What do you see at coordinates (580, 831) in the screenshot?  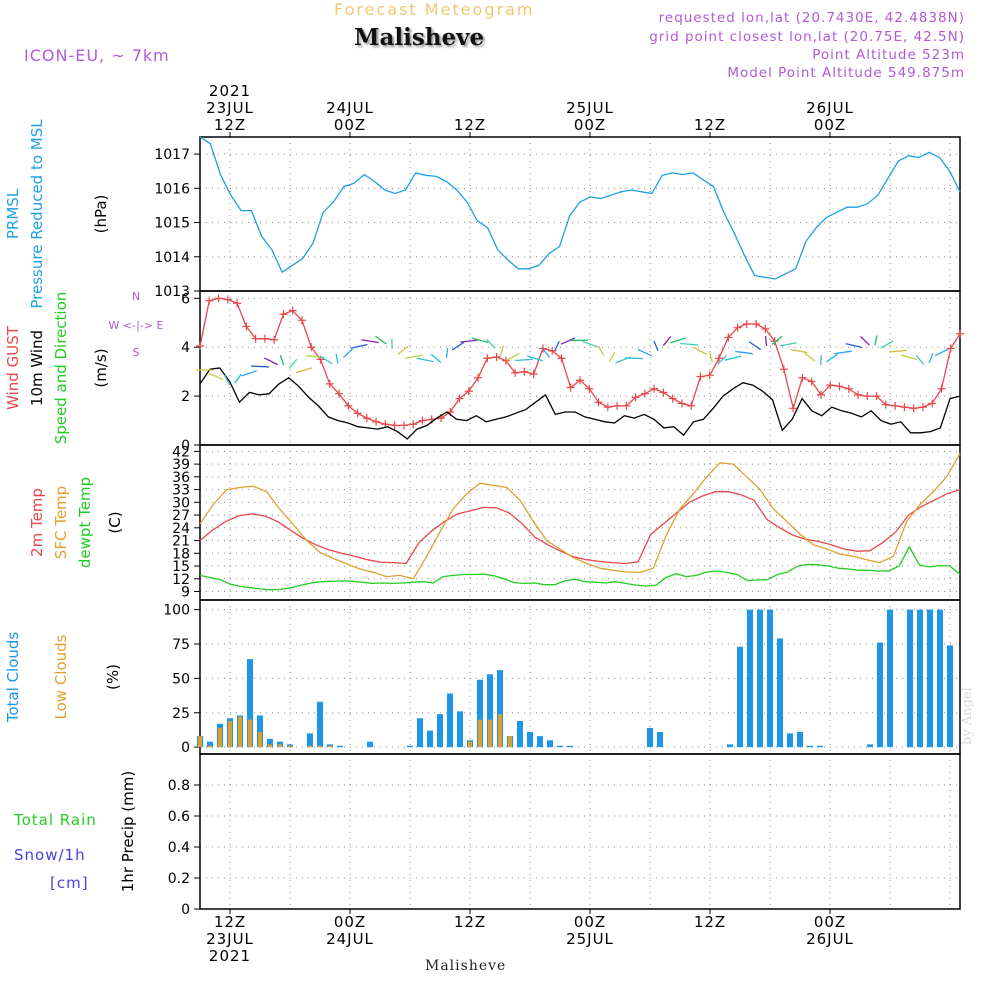 I see `panel-frame` at bounding box center [580, 831].